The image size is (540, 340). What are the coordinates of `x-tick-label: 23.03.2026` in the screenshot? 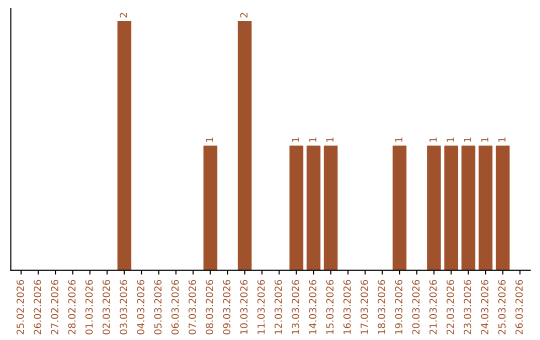 It's located at (468, 307).